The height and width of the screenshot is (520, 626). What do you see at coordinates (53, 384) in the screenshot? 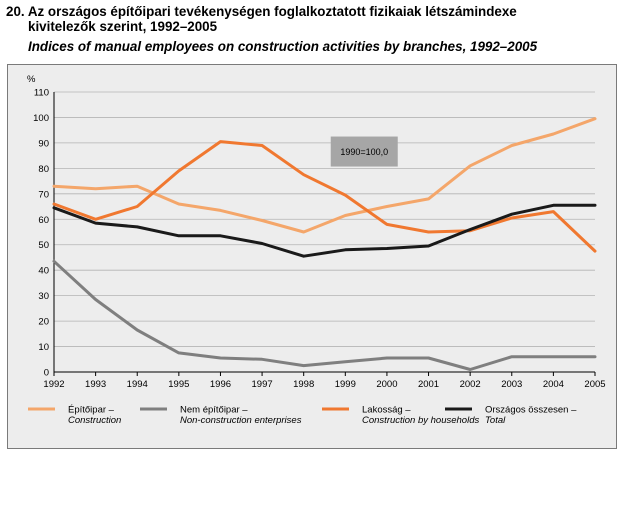
I see `x-tick-label: 1992` at bounding box center [53, 384].